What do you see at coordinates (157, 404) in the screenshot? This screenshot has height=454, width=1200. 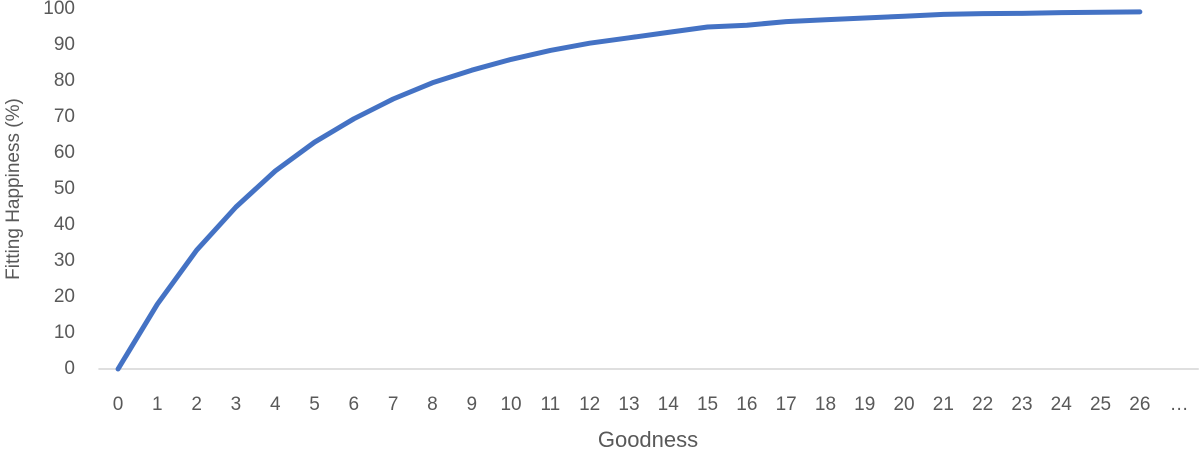 I see `x-tick-label: 1` at bounding box center [157, 404].